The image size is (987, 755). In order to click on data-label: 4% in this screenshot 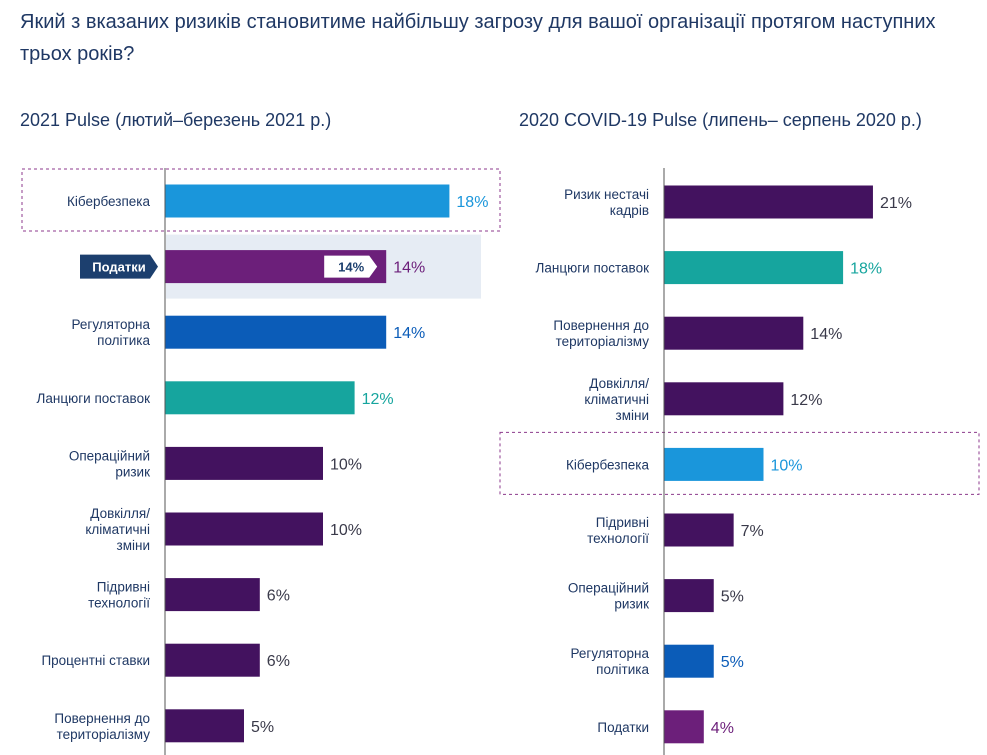, I will do `click(722, 728)`.